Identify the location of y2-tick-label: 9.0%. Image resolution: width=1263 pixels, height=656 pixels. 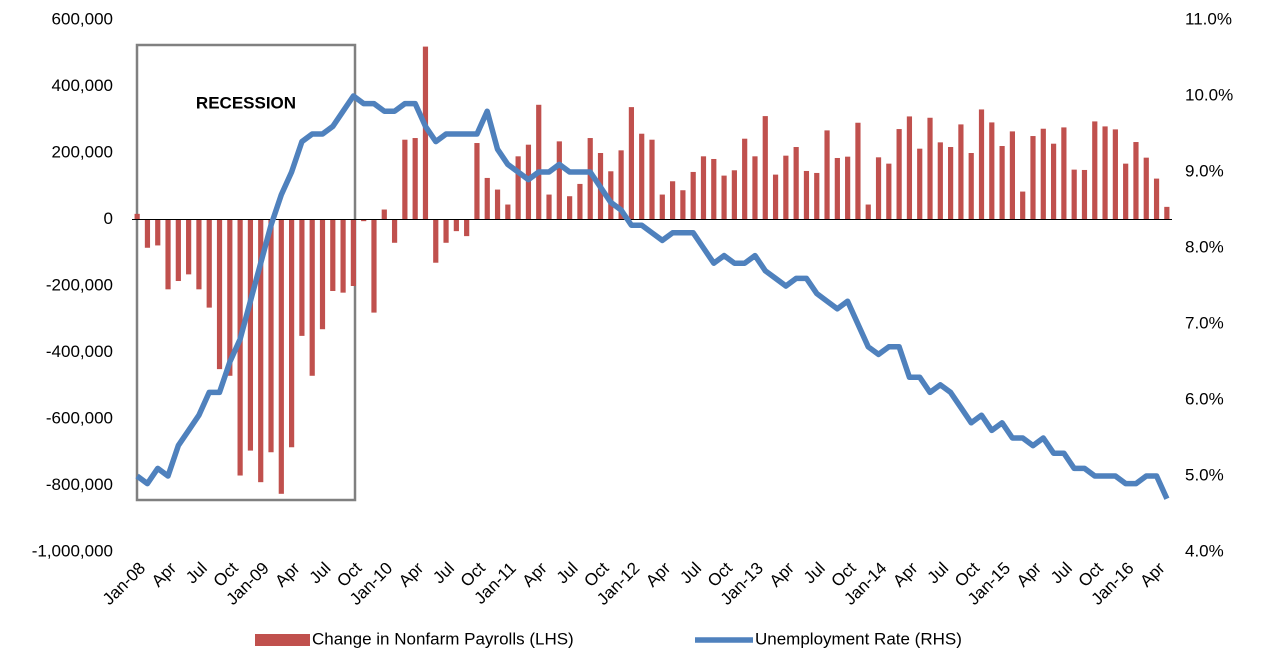
(1204, 170).